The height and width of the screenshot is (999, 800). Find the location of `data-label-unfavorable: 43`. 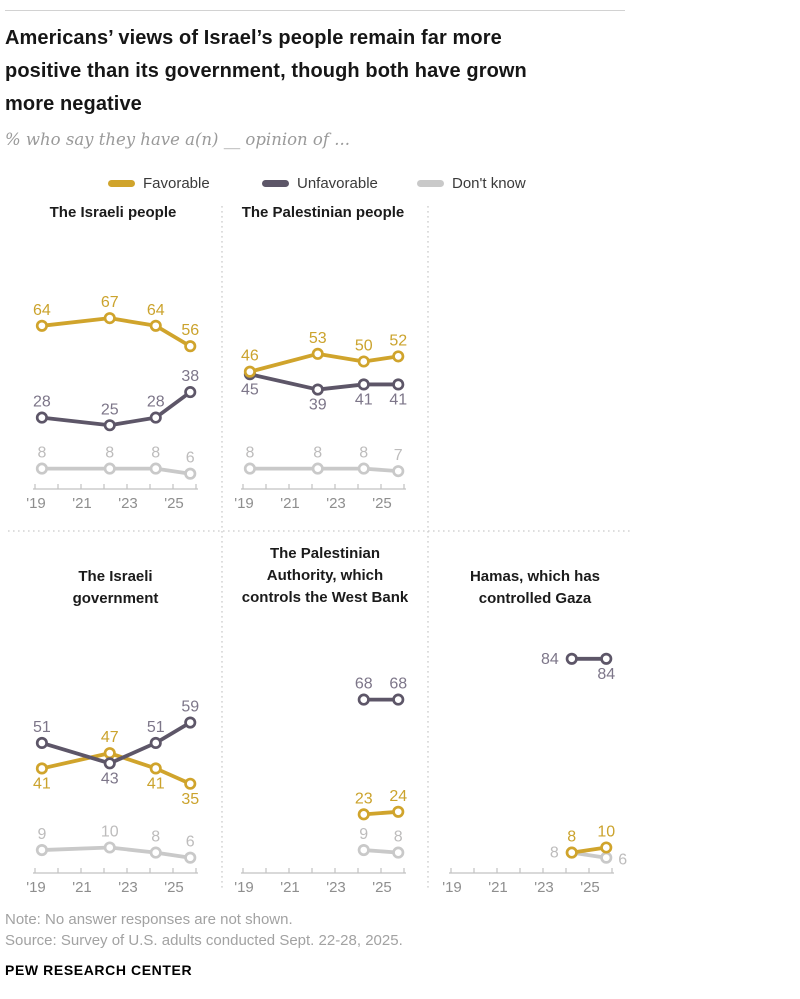

data-label-unfavorable: 43 is located at coordinates (110, 778).